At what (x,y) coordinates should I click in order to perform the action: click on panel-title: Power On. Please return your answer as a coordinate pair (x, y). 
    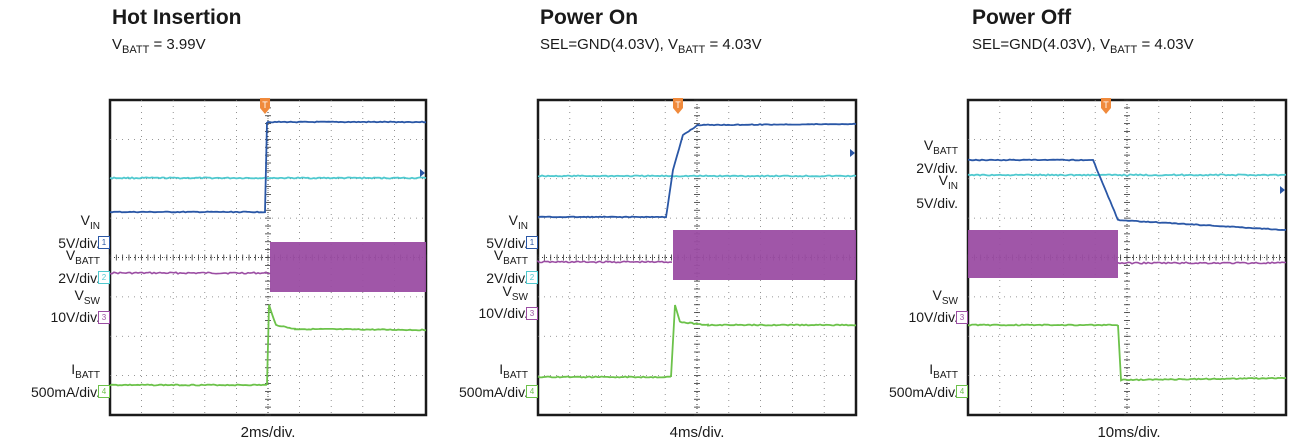
    Looking at the image, I should click on (589, 17).